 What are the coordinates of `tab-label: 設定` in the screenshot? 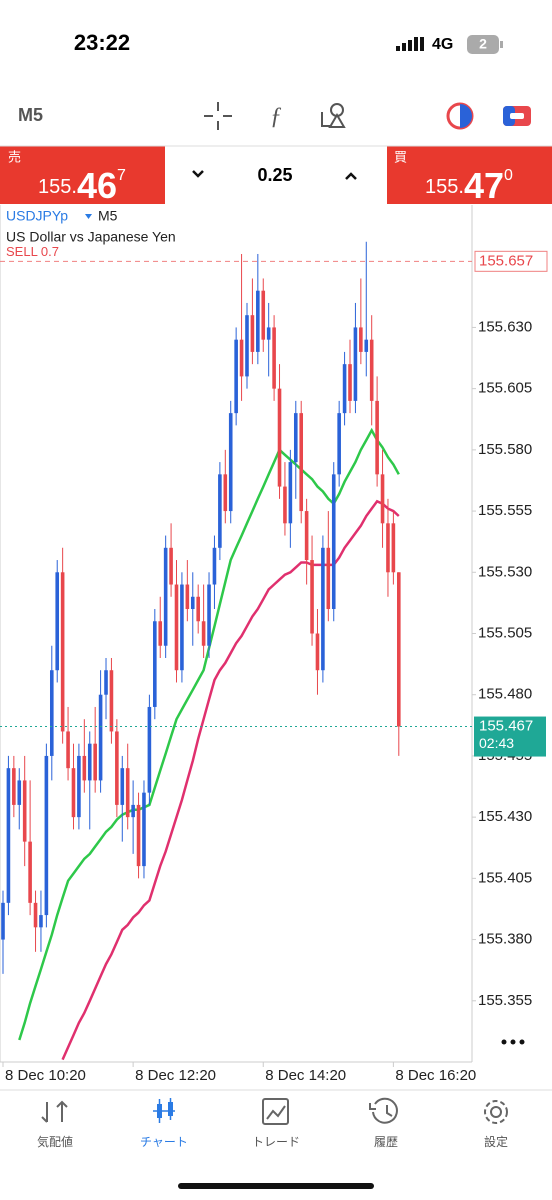 It's located at (496, 1141).